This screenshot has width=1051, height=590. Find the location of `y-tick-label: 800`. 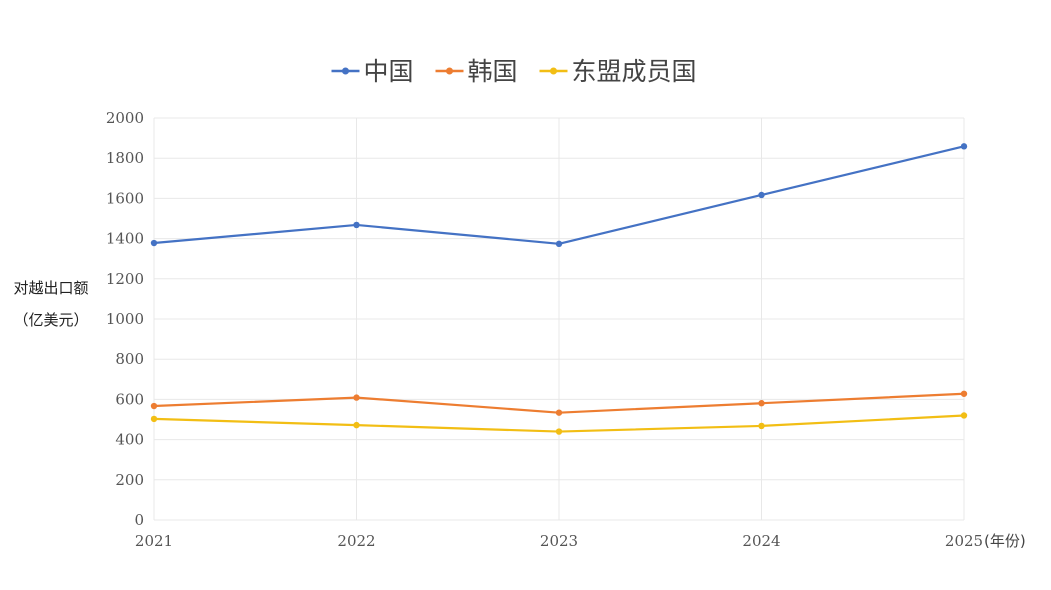

y-tick-label: 800 is located at coordinates (129, 359).